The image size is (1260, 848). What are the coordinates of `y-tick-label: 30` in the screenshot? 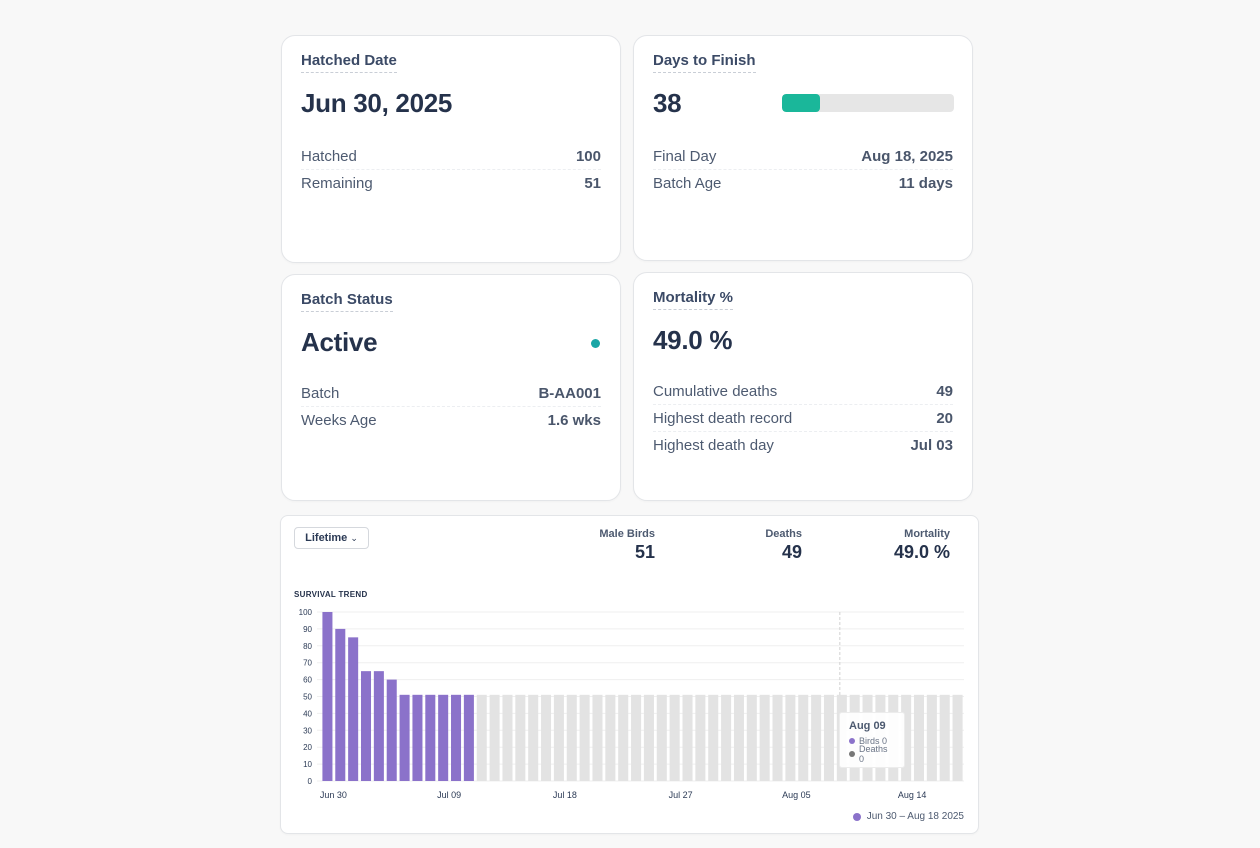 It's located at (307, 730).